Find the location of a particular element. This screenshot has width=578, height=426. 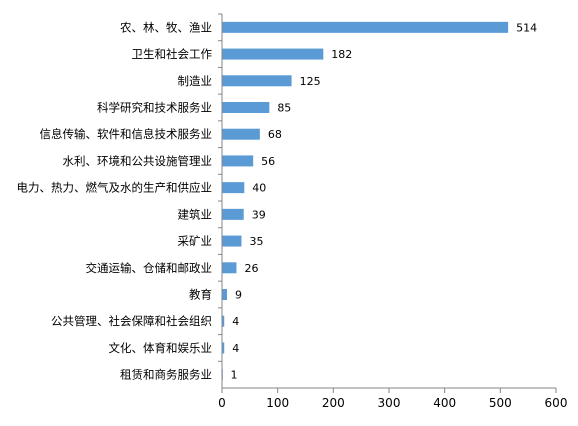

data-label-13: 1 is located at coordinates (234, 375).